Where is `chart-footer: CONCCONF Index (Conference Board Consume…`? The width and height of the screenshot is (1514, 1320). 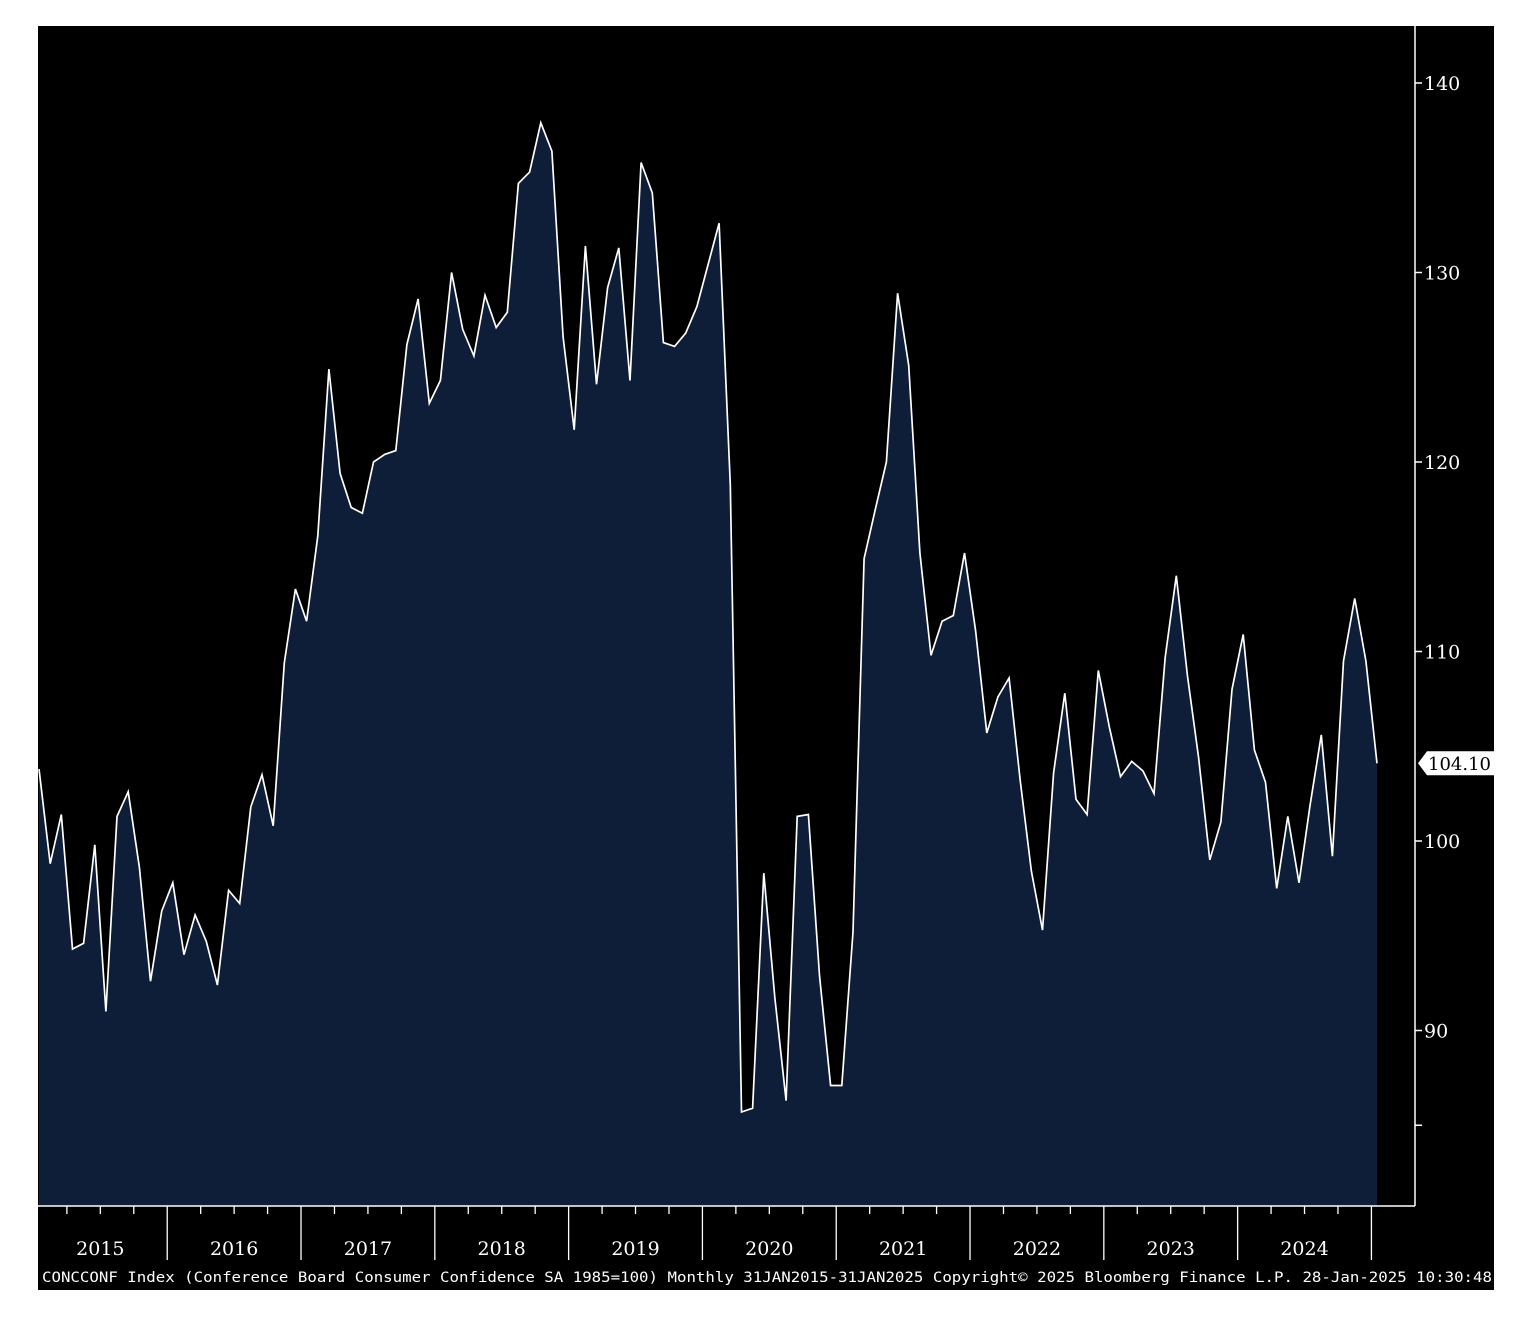
chart-footer: CONCCONF Index (Conference Board Consume… is located at coordinates (767, 1278).